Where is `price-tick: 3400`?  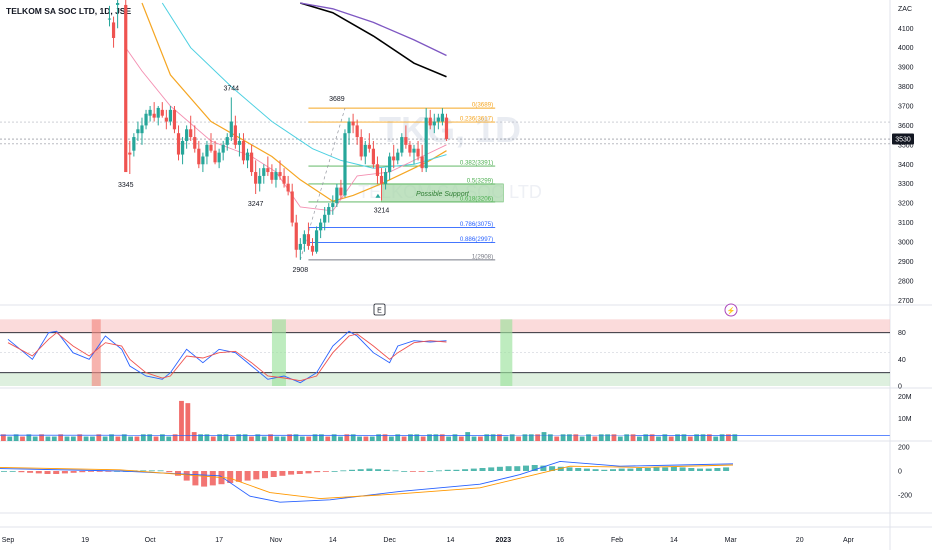 price-tick: 3400 is located at coordinates (906, 165).